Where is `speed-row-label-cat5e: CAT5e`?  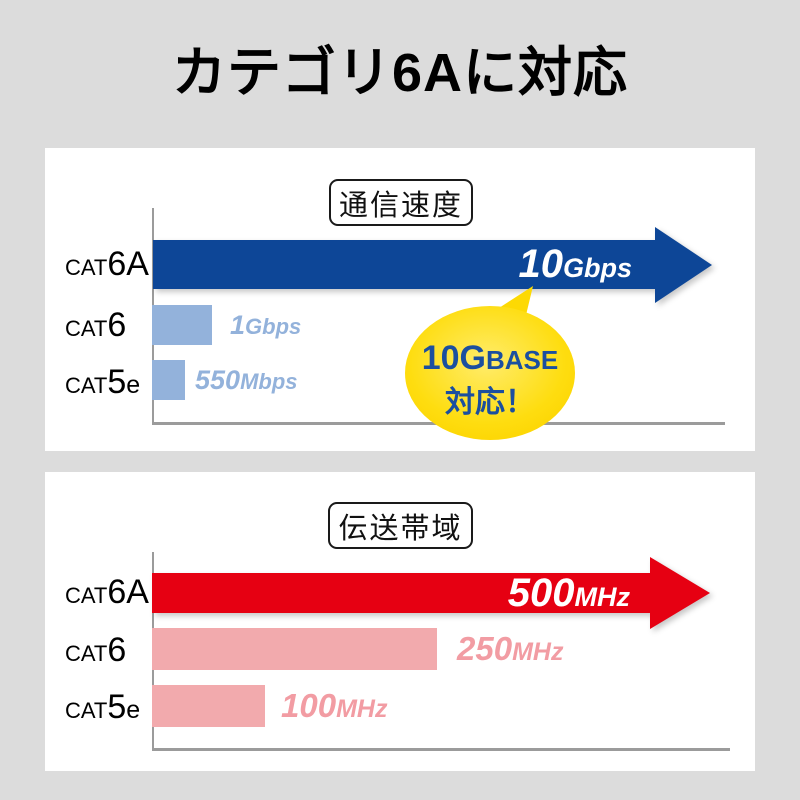
speed-row-label-cat5e: CAT5e is located at coordinates (102, 385).